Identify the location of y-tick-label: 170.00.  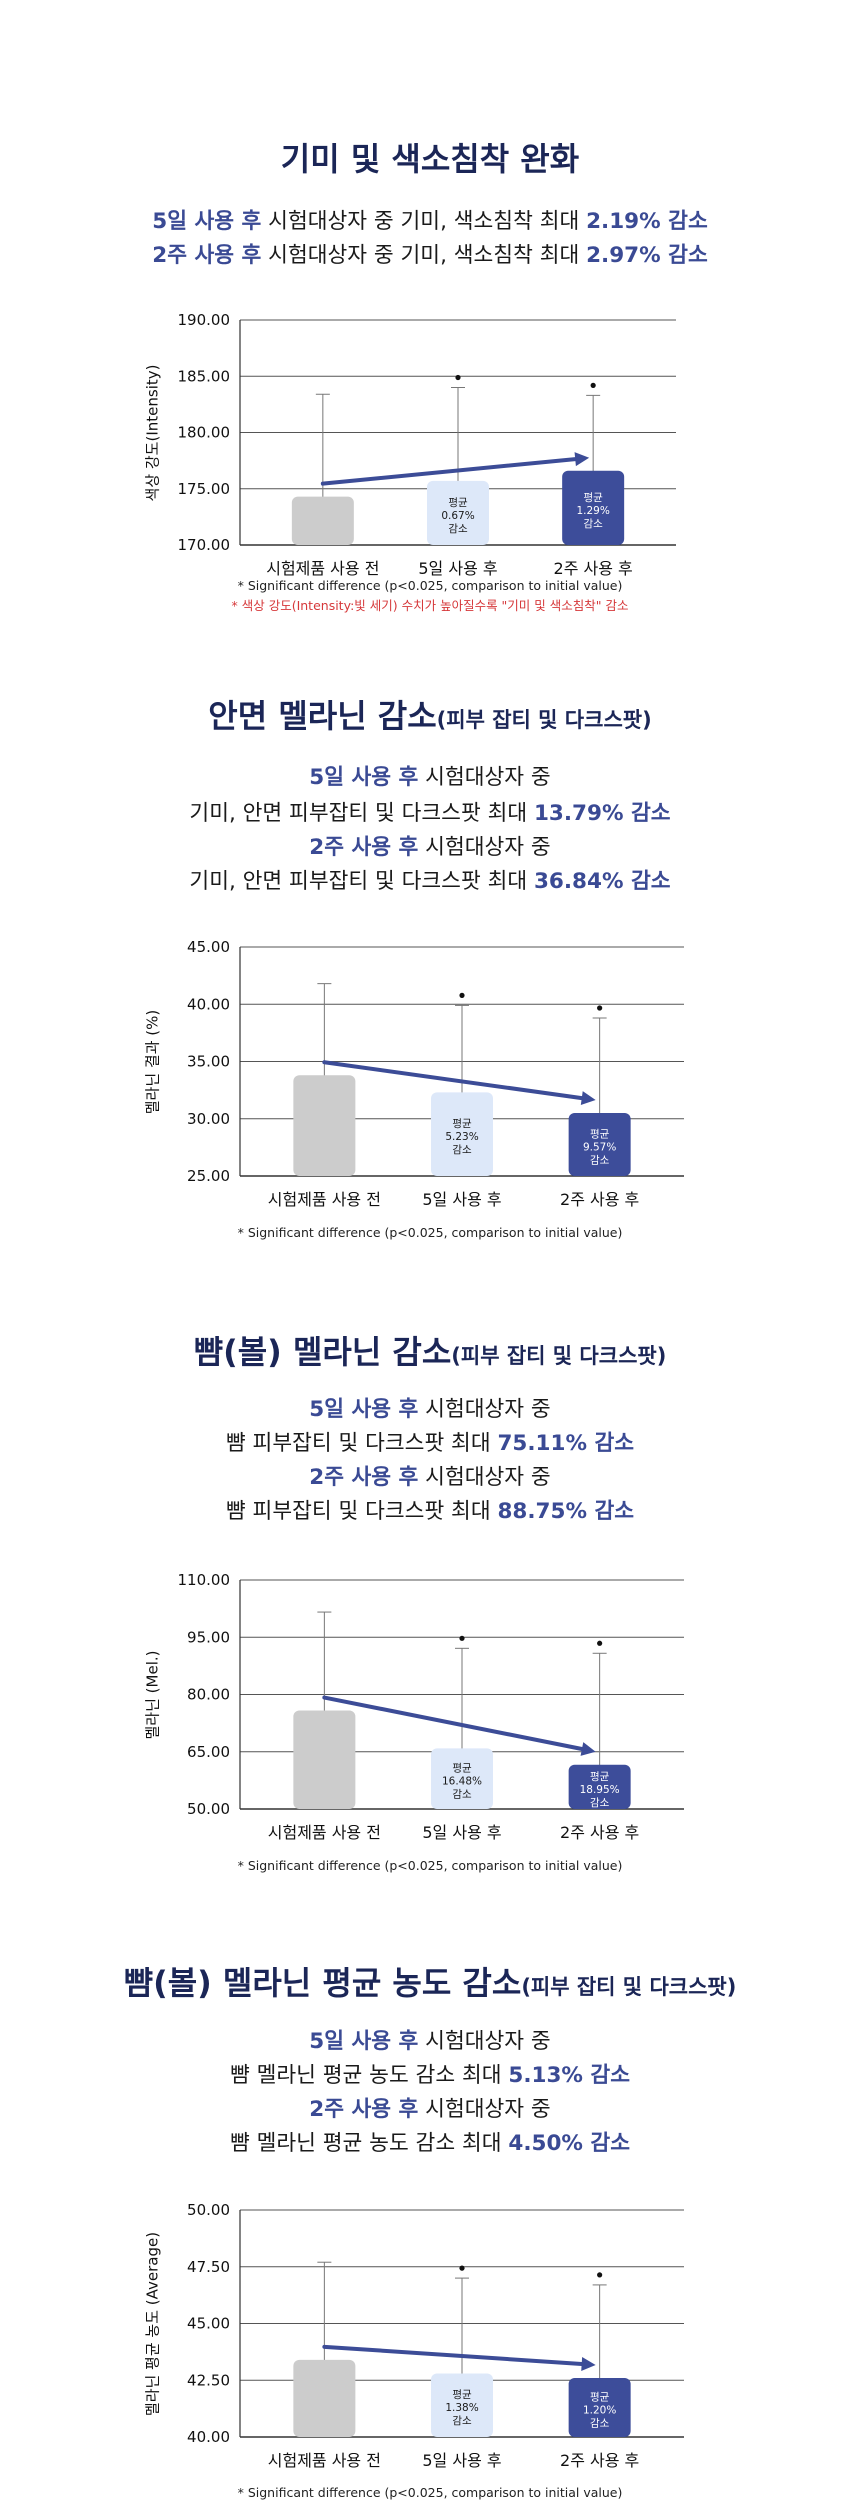
(204, 545).